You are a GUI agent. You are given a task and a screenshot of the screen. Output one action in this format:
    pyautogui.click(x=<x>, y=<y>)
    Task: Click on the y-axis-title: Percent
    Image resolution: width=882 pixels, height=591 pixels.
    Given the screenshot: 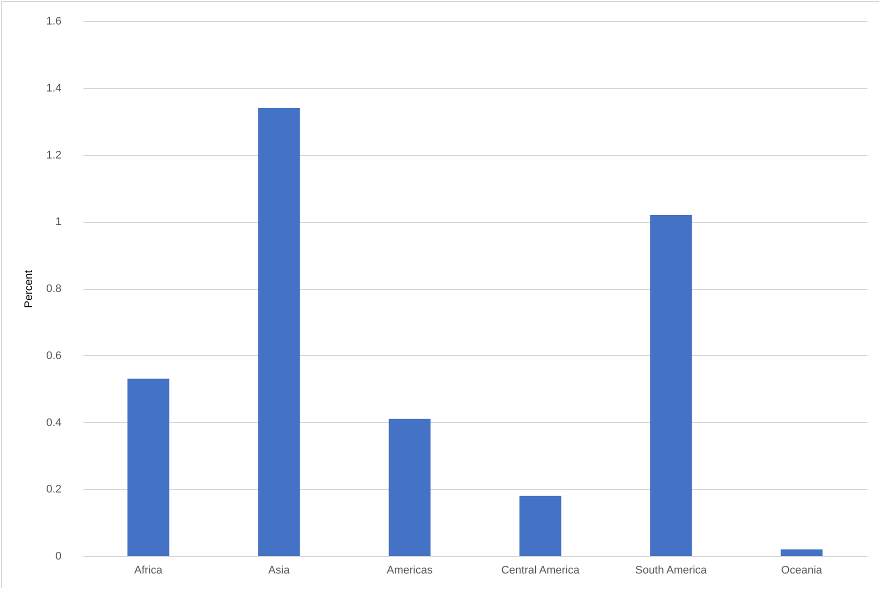 What is the action you would take?
    pyautogui.click(x=29, y=289)
    